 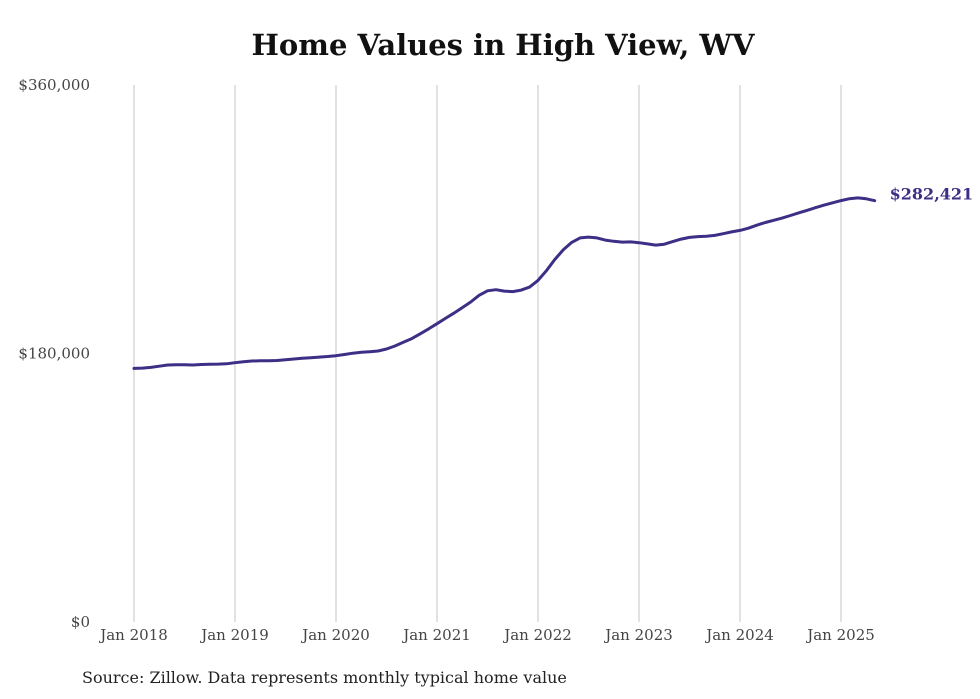 What do you see at coordinates (503, 45) in the screenshot?
I see `chart-title: Home Values in High View, WV` at bounding box center [503, 45].